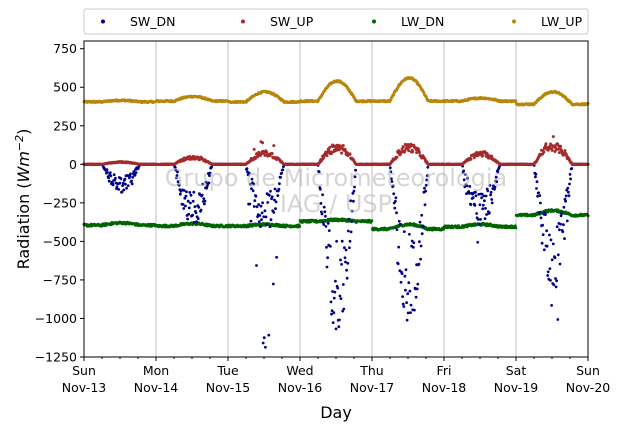 This screenshot has height=431, width=622. What do you see at coordinates (23, 132) in the screenshot?
I see `y-axis-title-close: )` at bounding box center [23, 132].